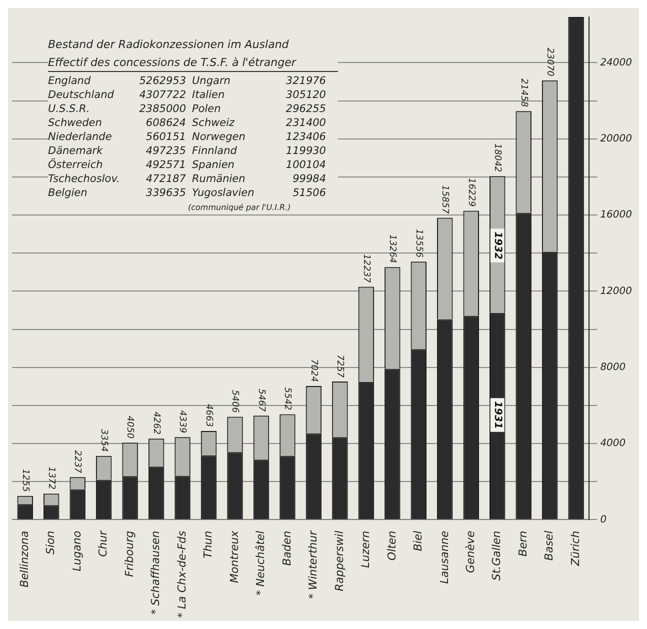 The height and width of the screenshot is (629, 647). I want to click on y-tick-label: 16000, so click(616, 215).